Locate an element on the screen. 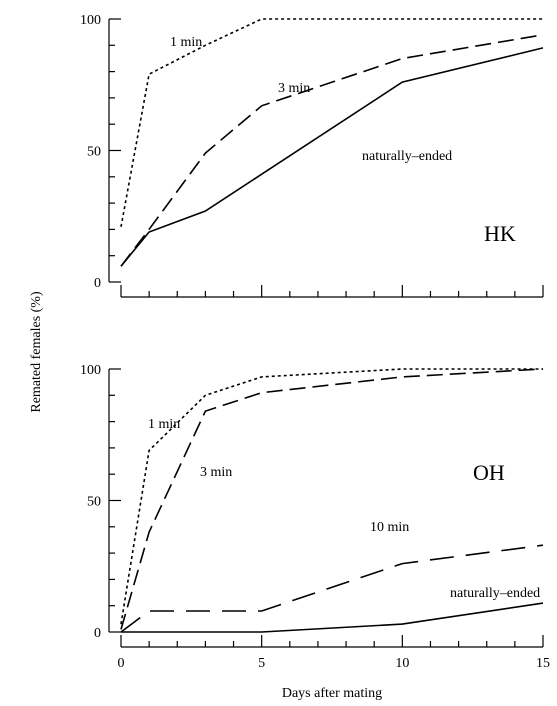 The height and width of the screenshot is (706, 557). panel-label: OH is located at coordinates (489, 472).